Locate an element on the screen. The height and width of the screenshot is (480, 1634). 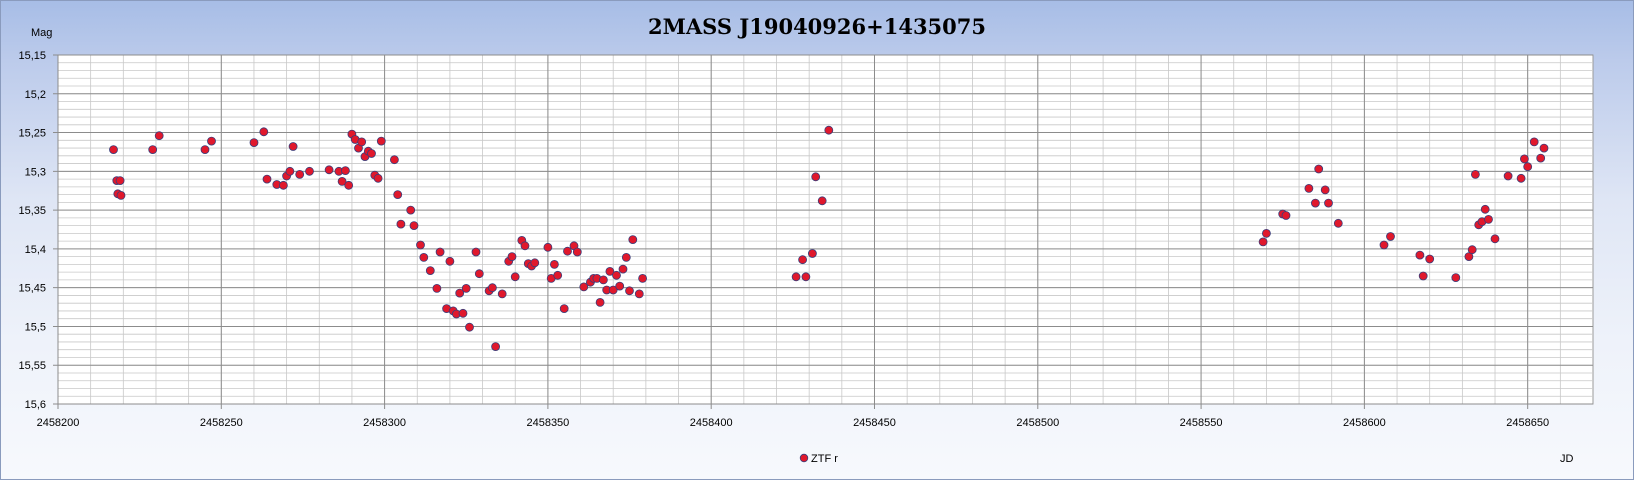
y-tick-label: 15,2 is located at coordinates (35, 95).